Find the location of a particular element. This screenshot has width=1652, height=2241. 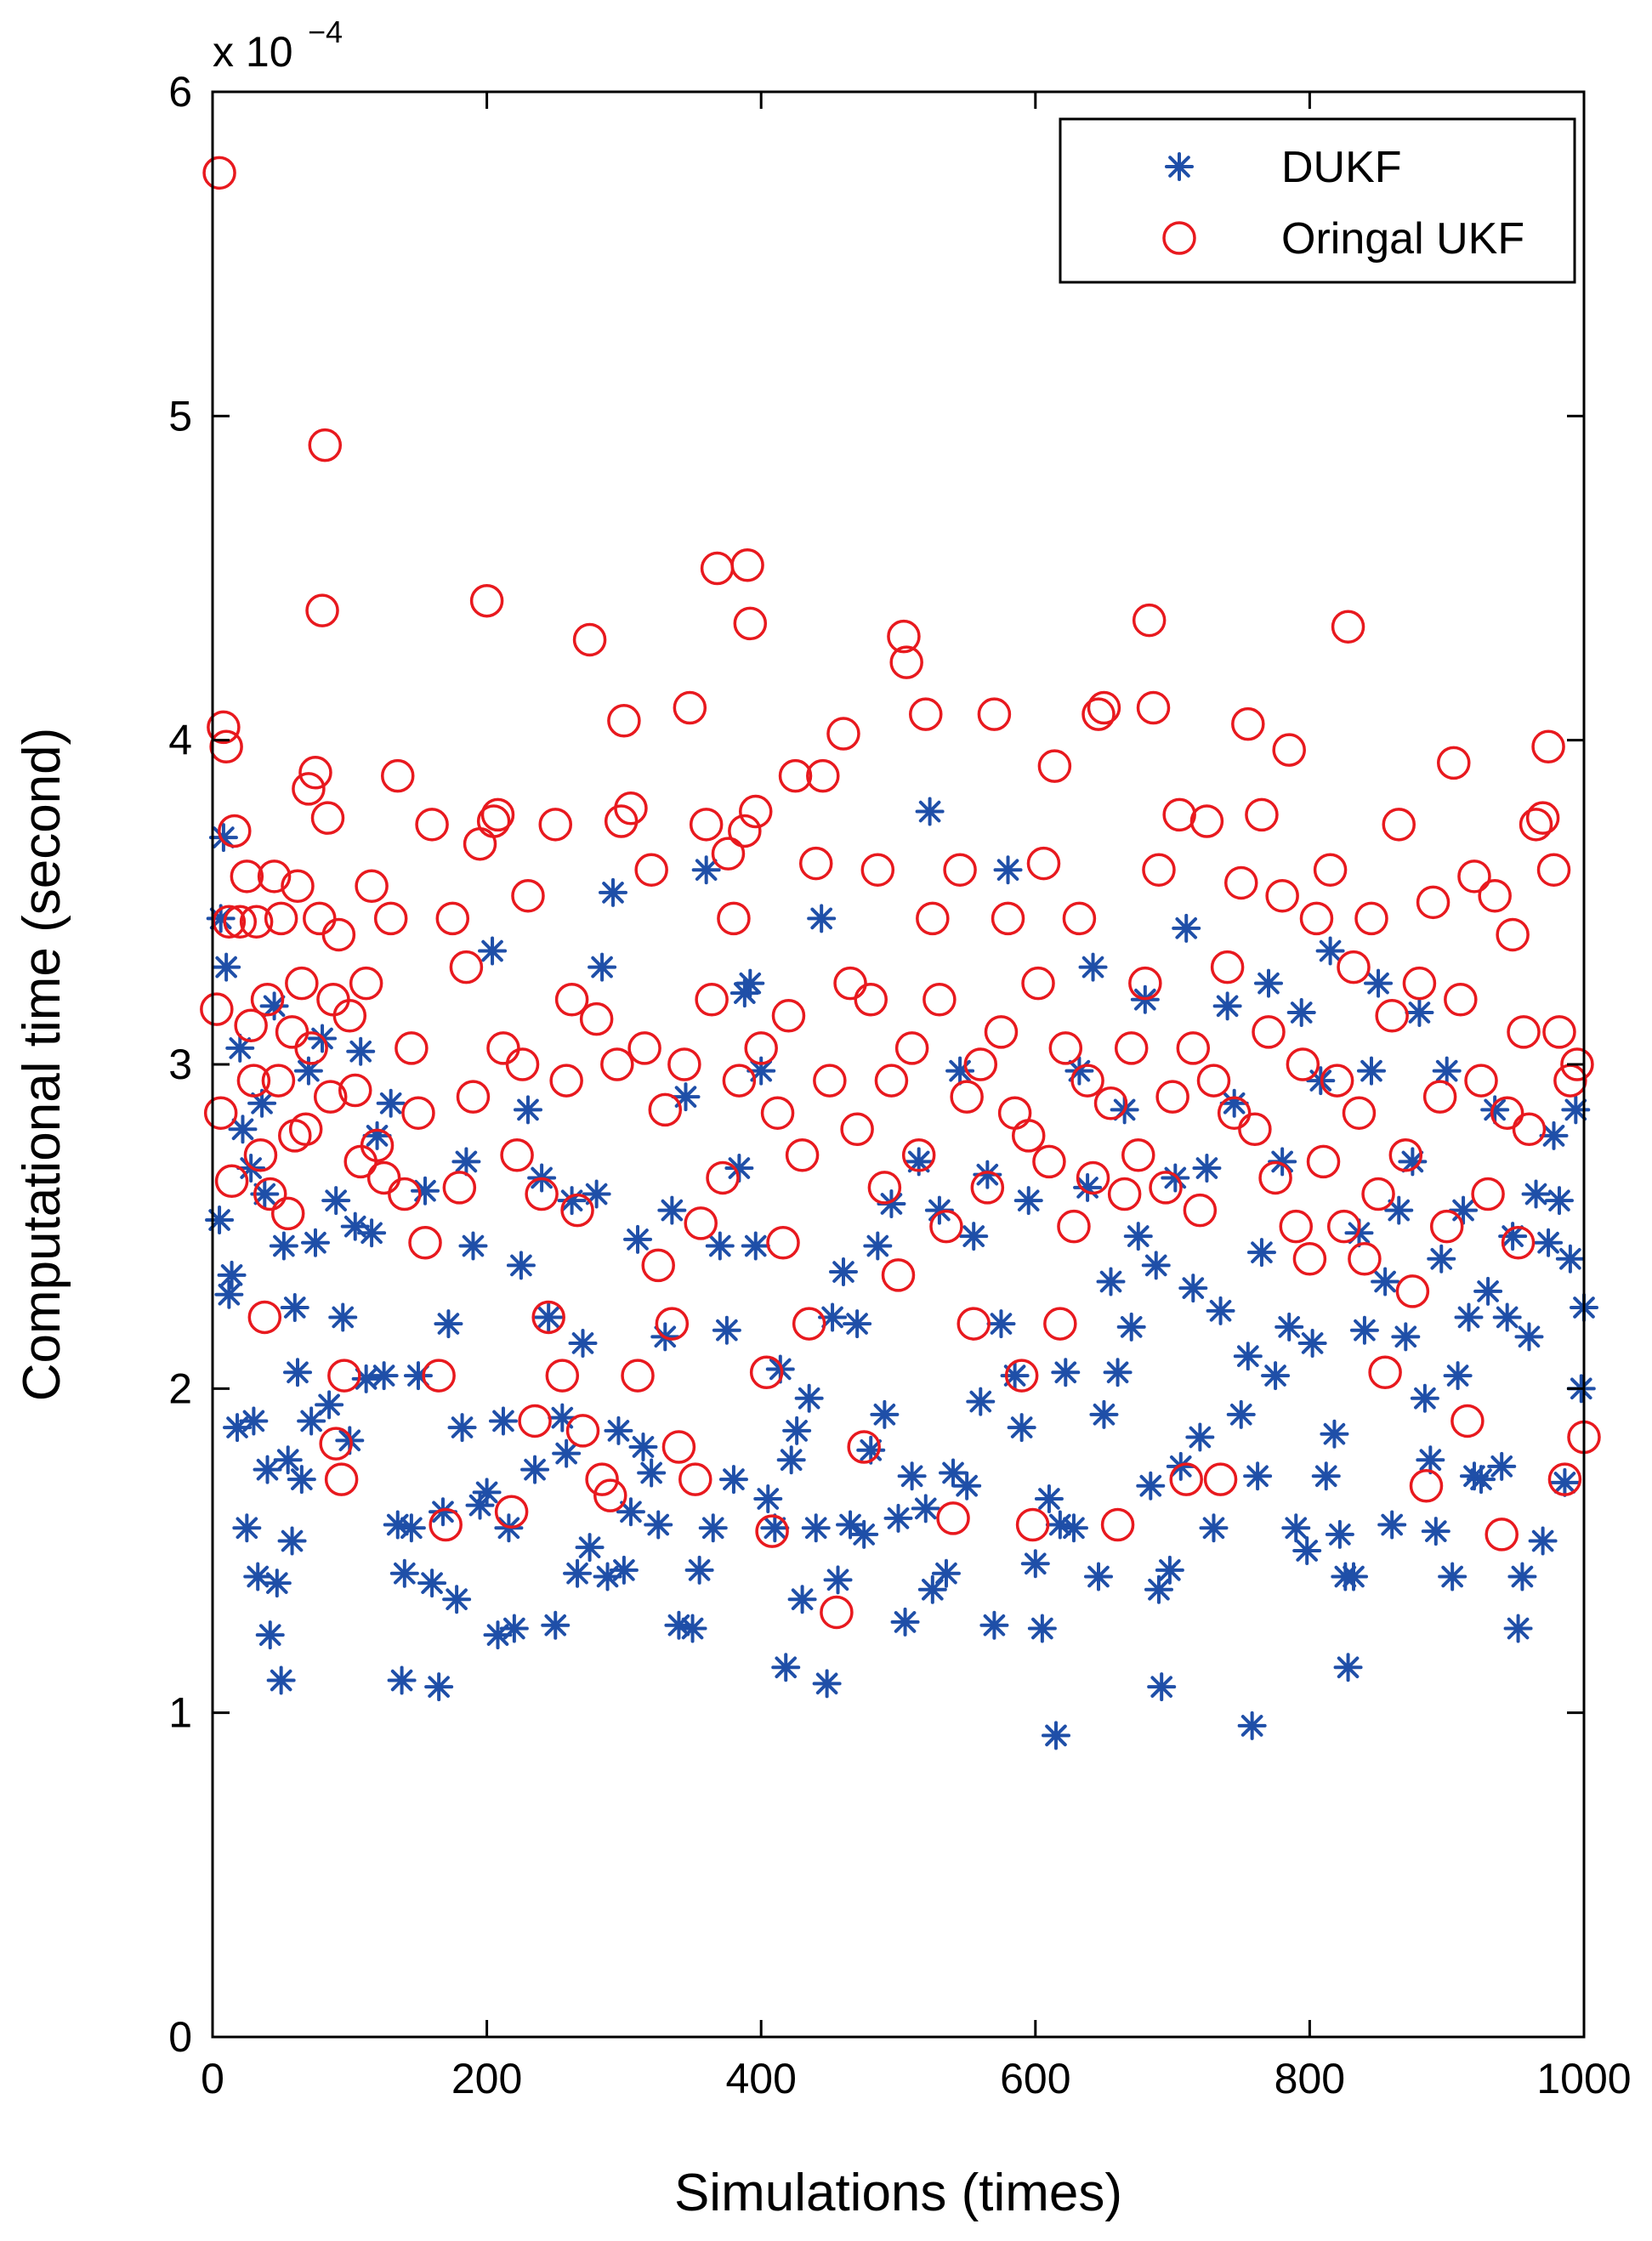

y-tick-label: 3 is located at coordinates (180, 1064).